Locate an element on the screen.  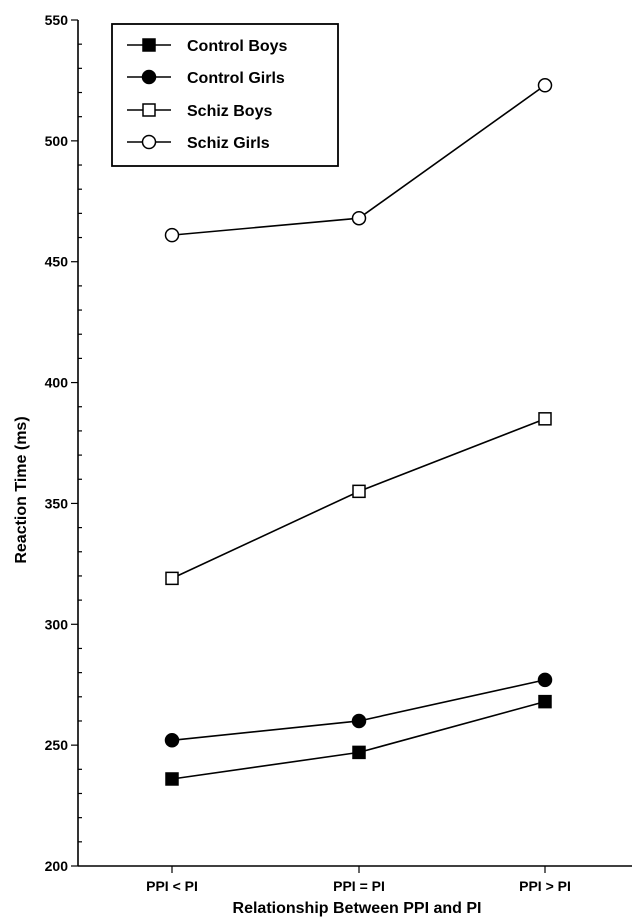
series-control-girls is located at coordinates (358, 710).